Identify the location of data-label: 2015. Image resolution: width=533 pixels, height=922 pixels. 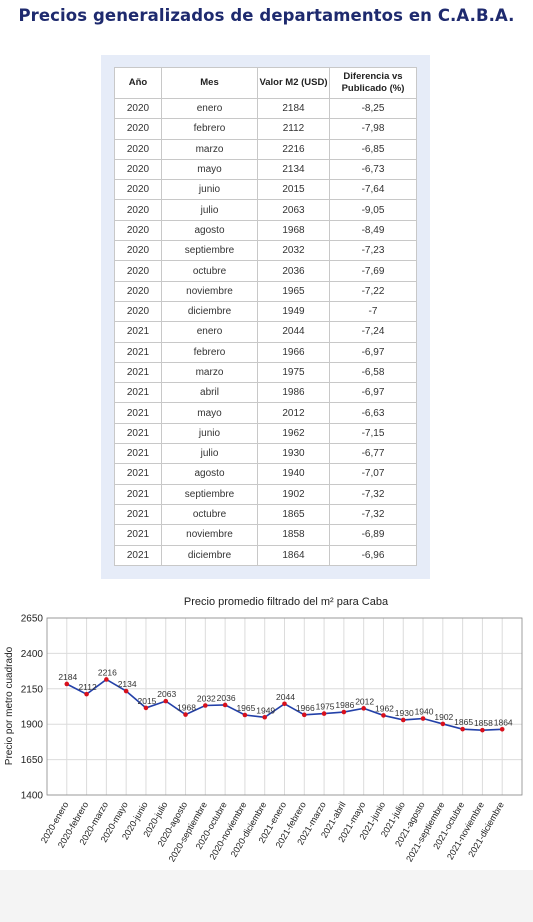
(146, 701).